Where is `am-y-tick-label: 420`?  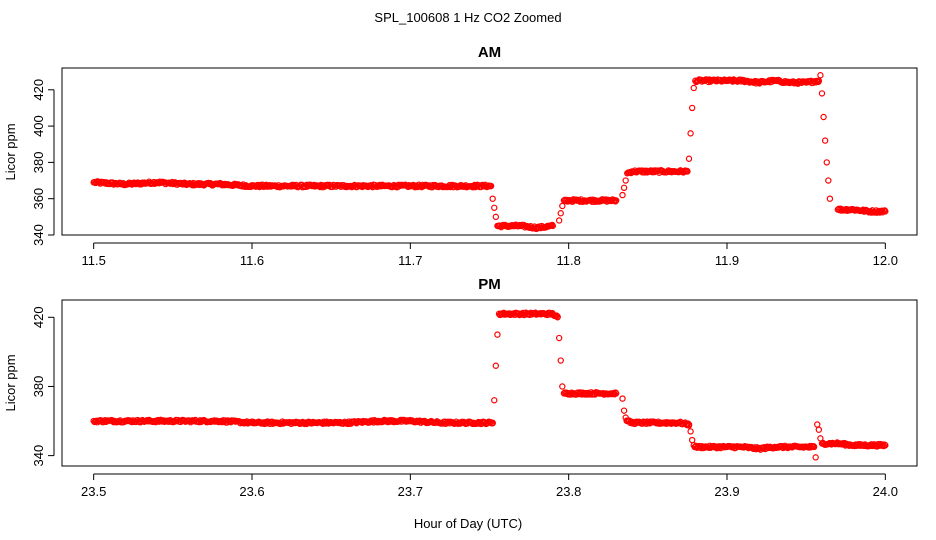 am-y-tick-label: 420 is located at coordinates (38, 90).